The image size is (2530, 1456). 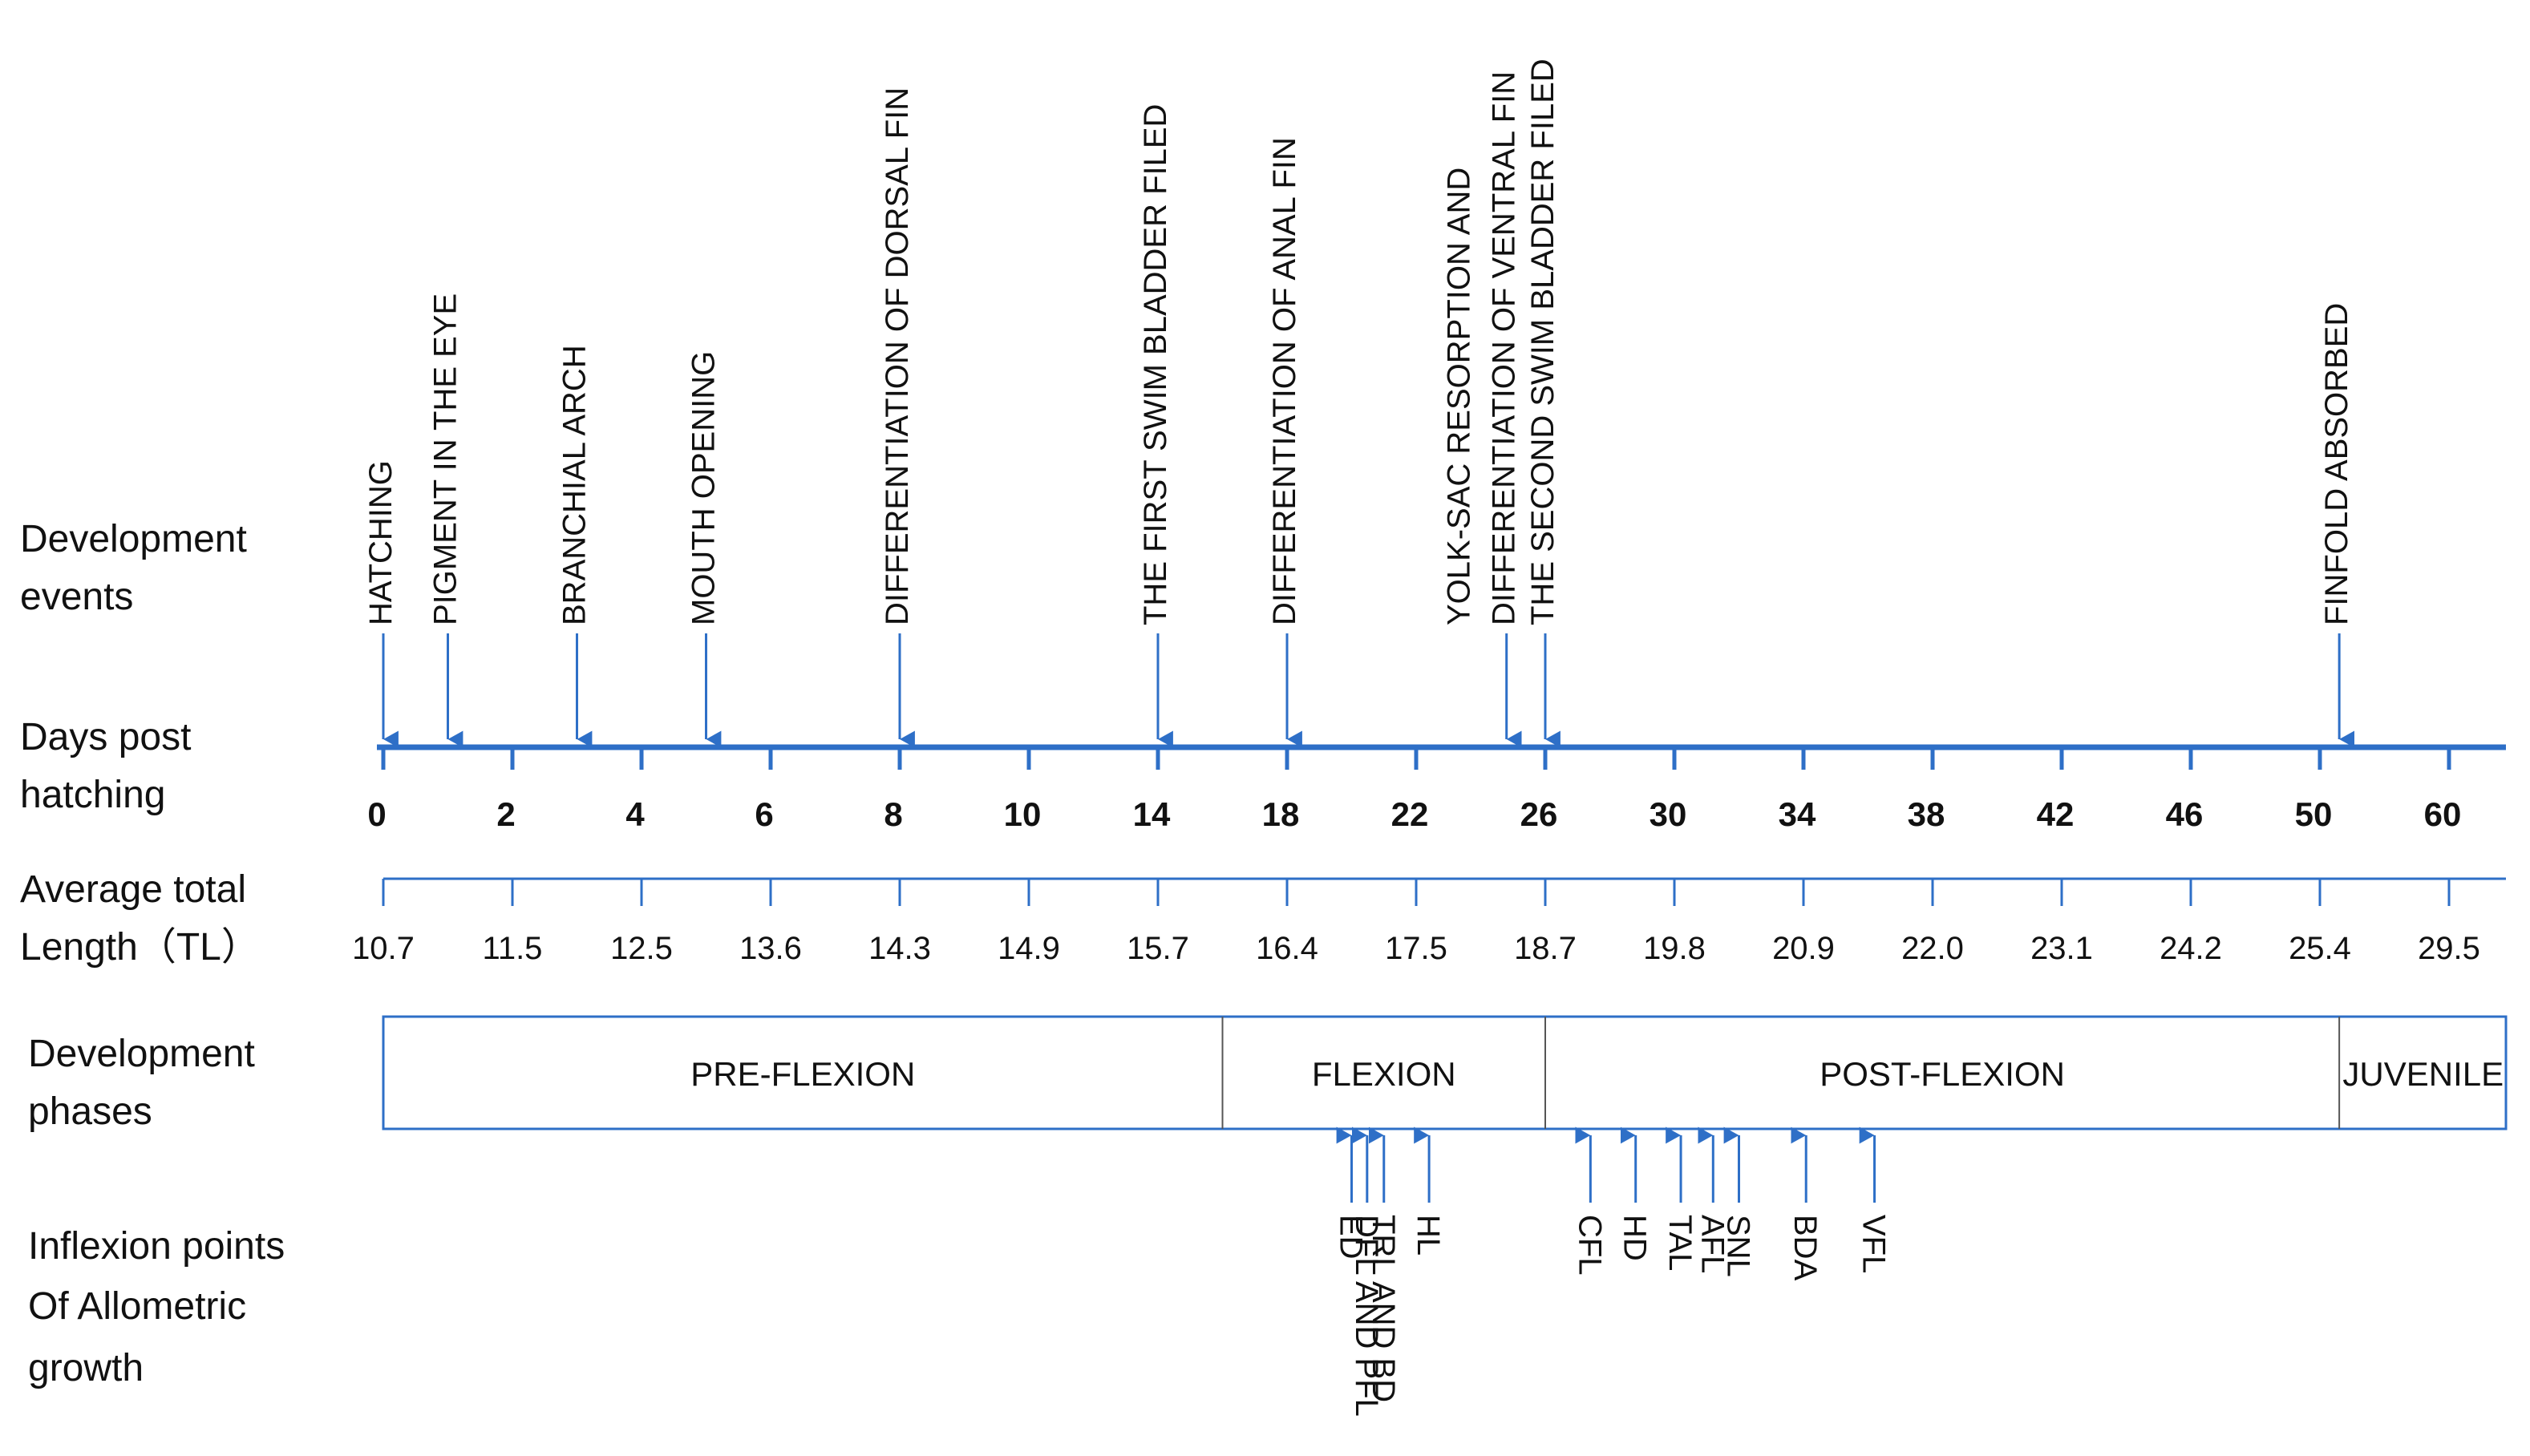 What do you see at coordinates (2423, 1074) in the screenshot?
I see `phase-label: JUVENILE` at bounding box center [2423, 1074].